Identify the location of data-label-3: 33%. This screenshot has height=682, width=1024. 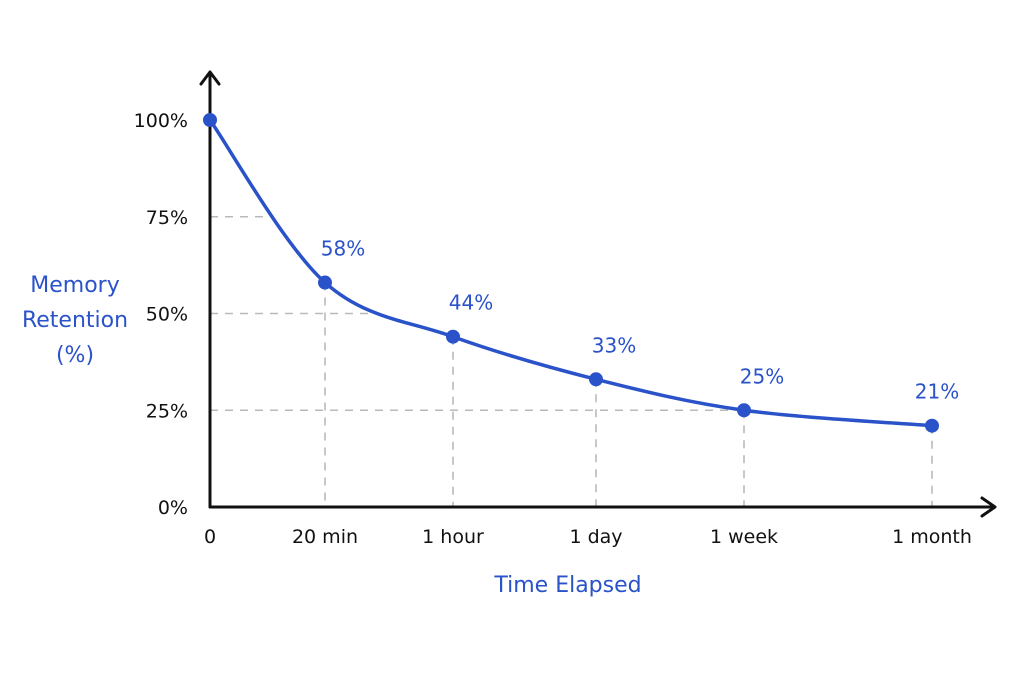
(614, 345).